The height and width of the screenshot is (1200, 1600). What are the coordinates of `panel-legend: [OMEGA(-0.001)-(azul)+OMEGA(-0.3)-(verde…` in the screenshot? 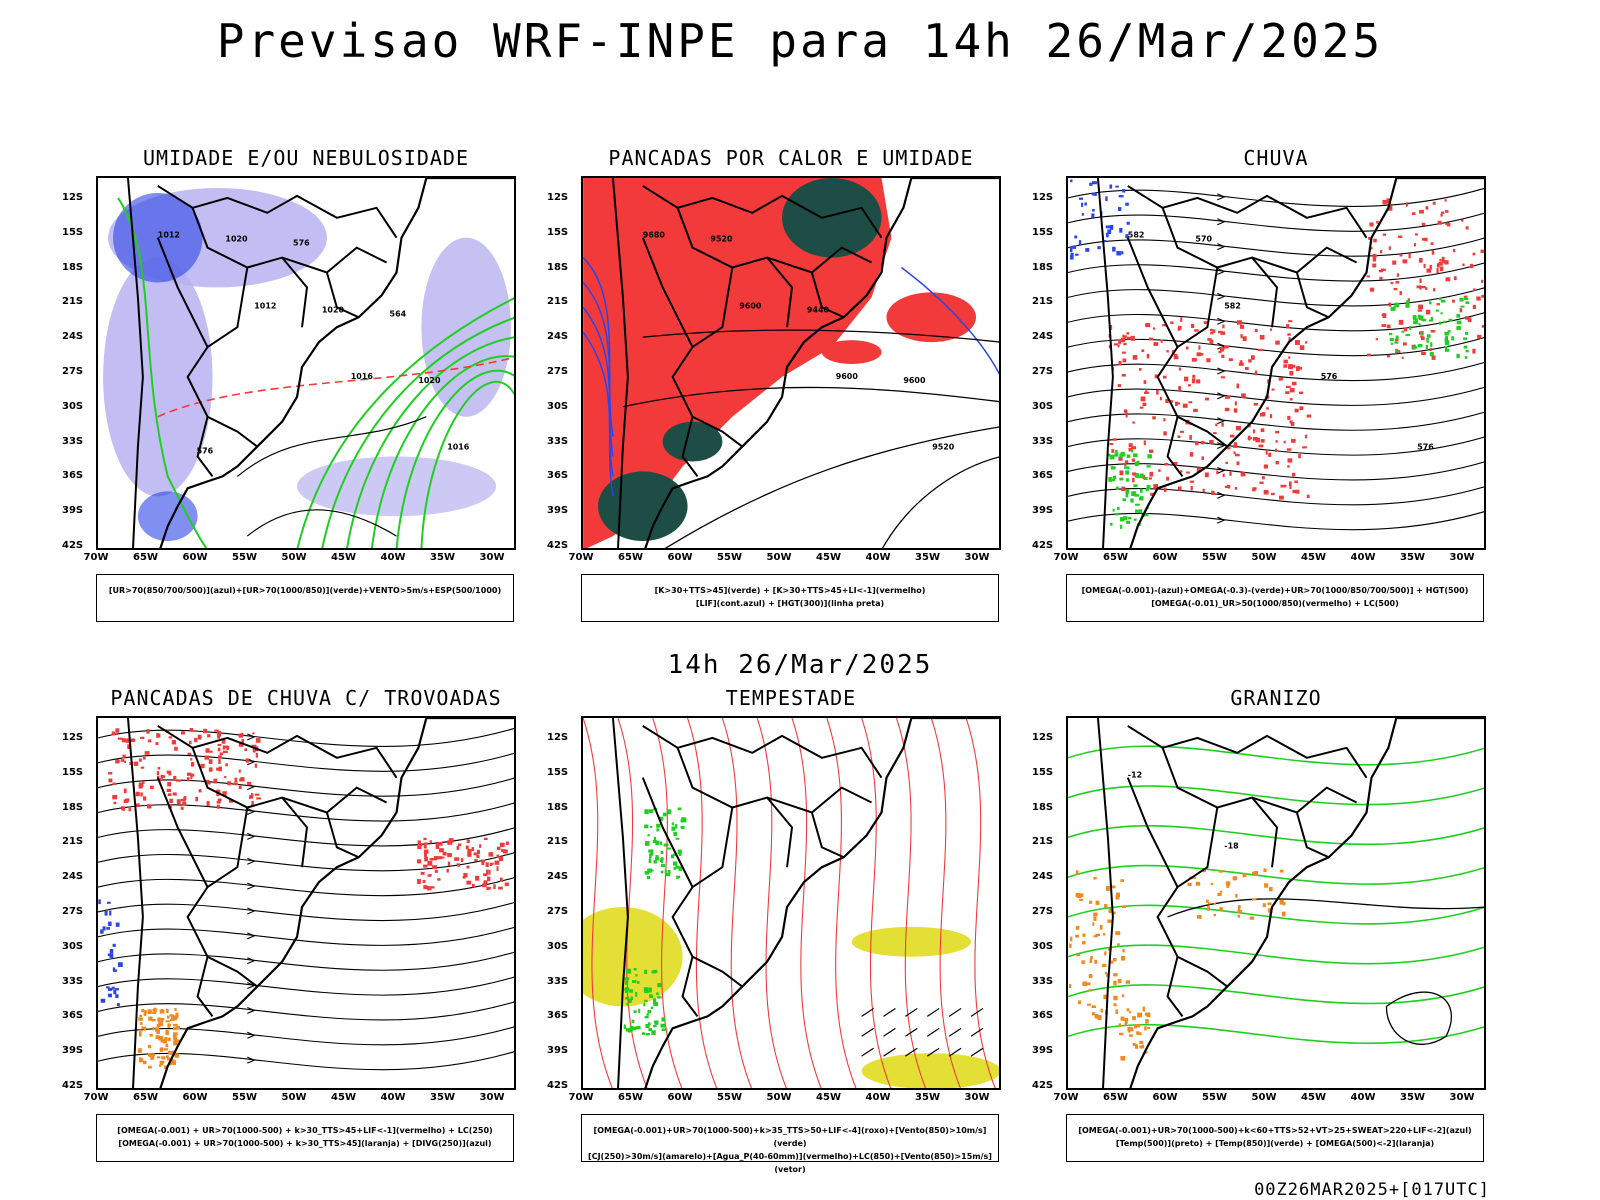 It's located at (1275, 598).